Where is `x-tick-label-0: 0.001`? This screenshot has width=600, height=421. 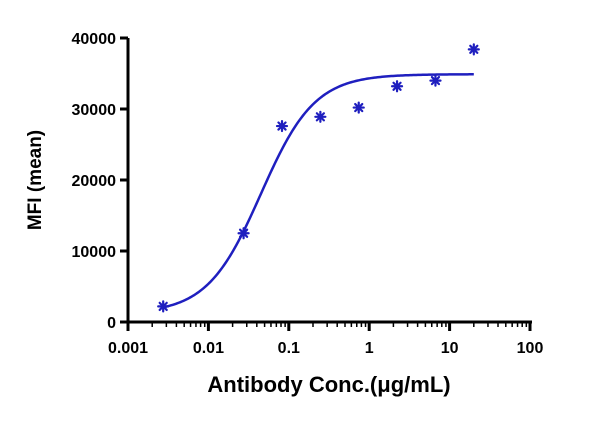
x-tick-label-0: 0.001 is located at coordinates (128, 348).